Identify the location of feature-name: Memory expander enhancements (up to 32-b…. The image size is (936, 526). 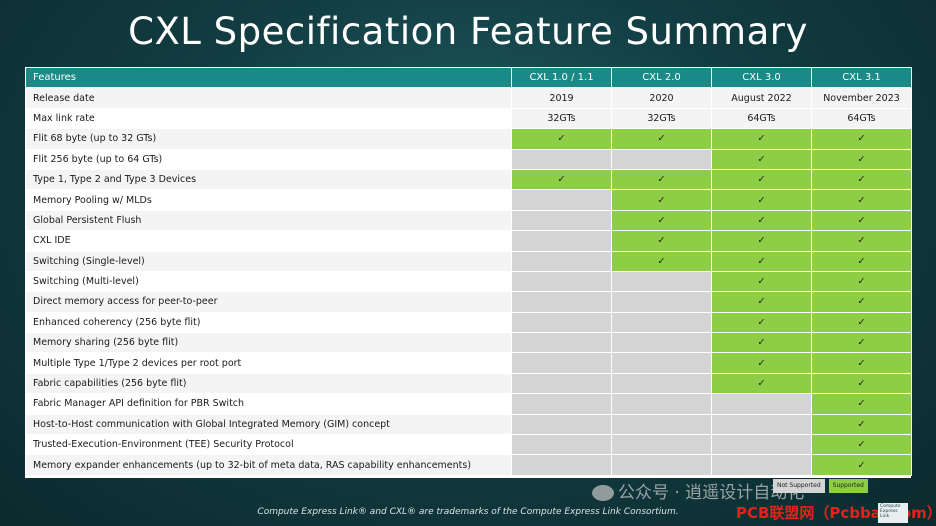
(268, 465).